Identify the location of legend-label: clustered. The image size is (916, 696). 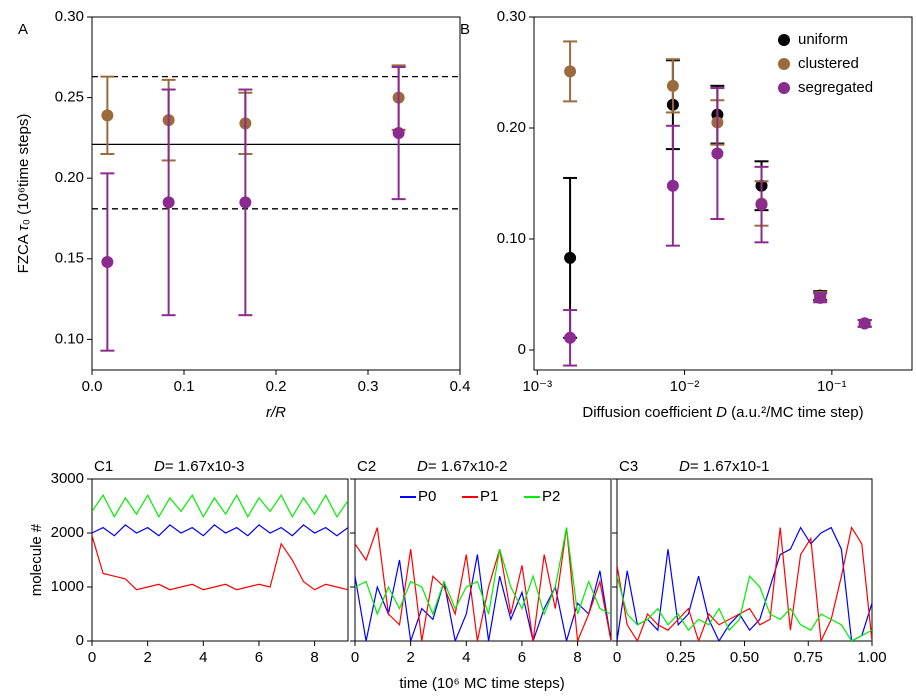
(828, 63).